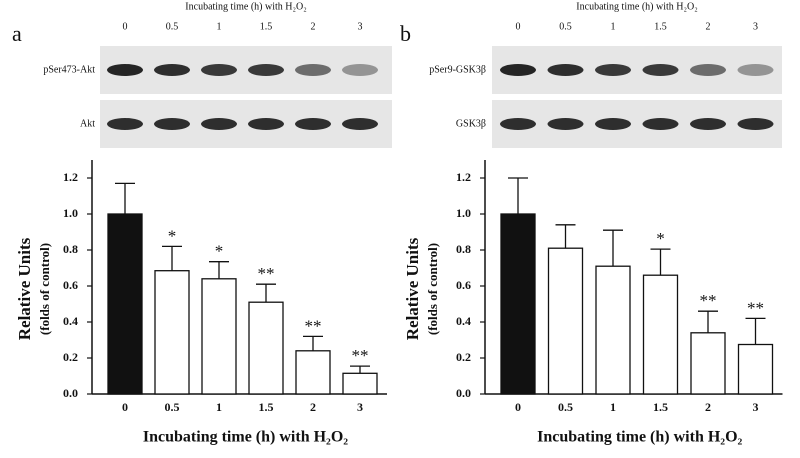  Describe the element at coordinates (17, 33) in the screenshot. I see `panel-label: a` at that location.